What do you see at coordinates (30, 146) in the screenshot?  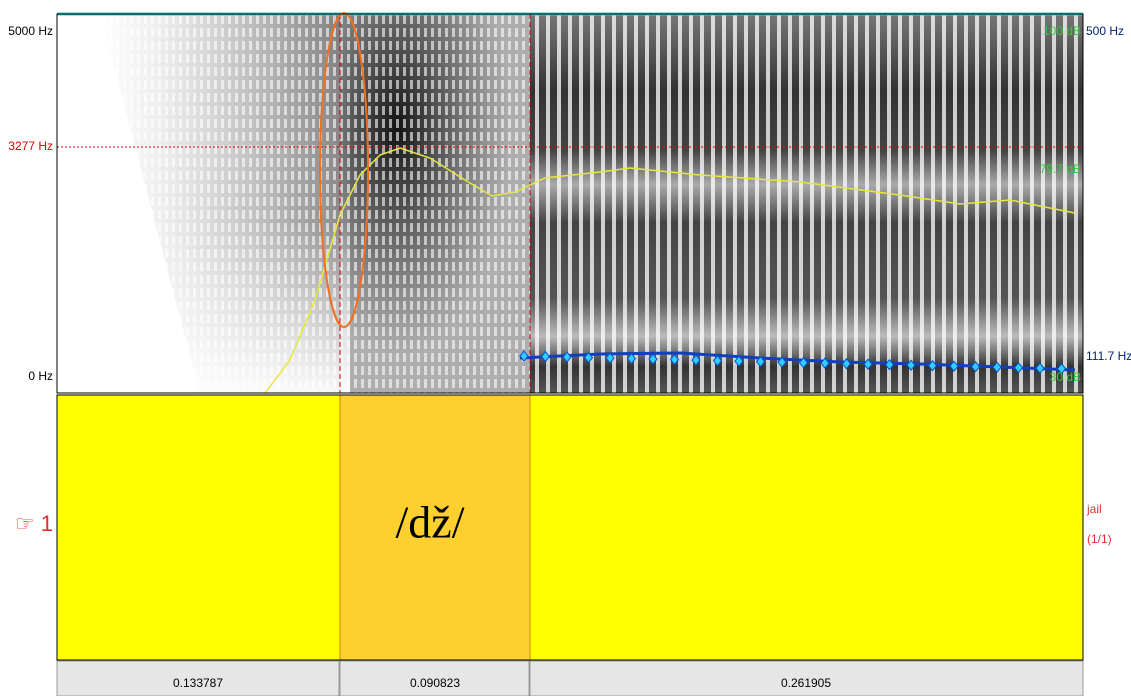 I see `cursor-freq-label: 3277 Hz` at bounding box center [30, 146].